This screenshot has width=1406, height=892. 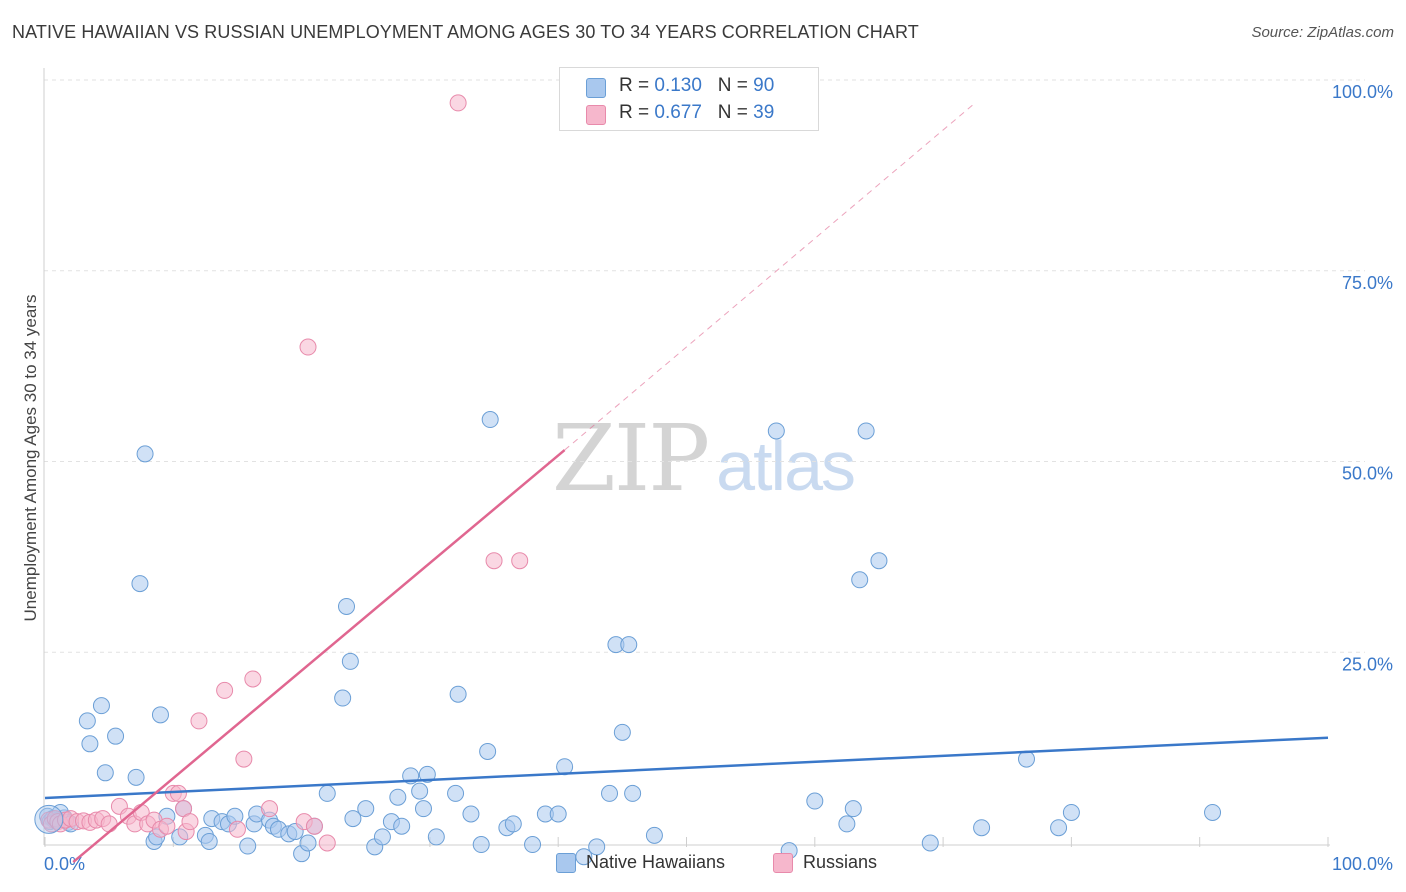 What do you see at coordinates (689, 99) in the screenshot?
I see `correlation-legend: R = 0.130 N = 90 R = 0.677 N = 39` at bounding box center [689, 99].